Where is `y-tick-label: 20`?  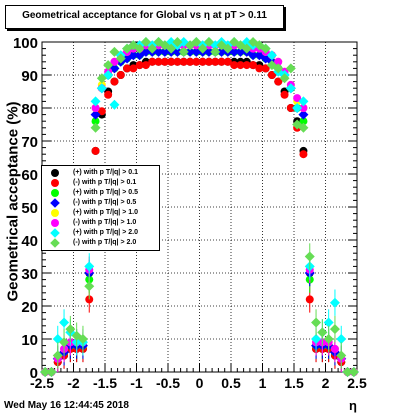
y-tick-label: 20 is located at coordinates (29, 307).